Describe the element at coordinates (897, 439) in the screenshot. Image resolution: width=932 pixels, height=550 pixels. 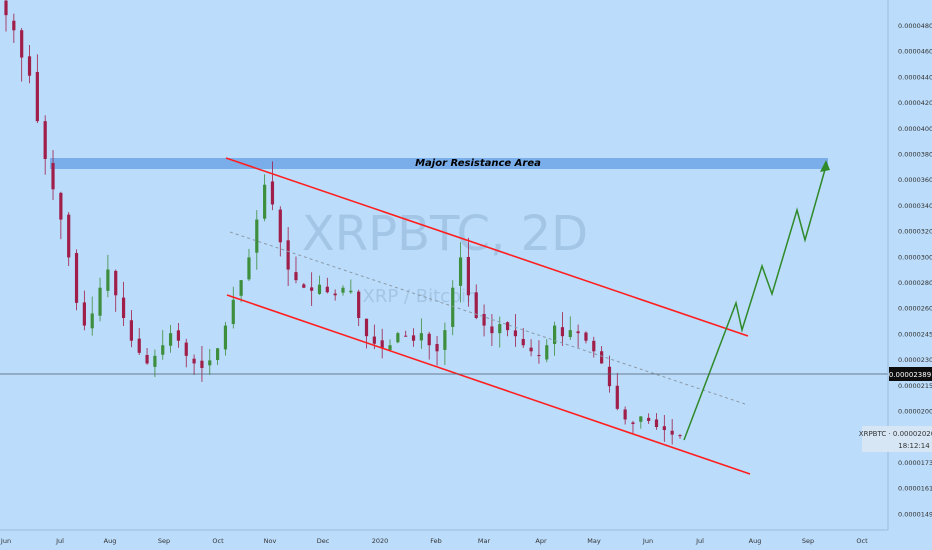
I see `ticker-badge` at that location.